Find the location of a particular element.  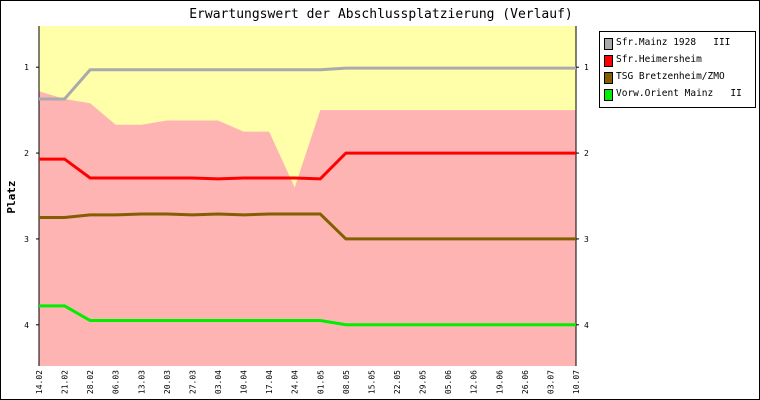

x-tick-label: 10.07 is located at coordinates (576, 382).